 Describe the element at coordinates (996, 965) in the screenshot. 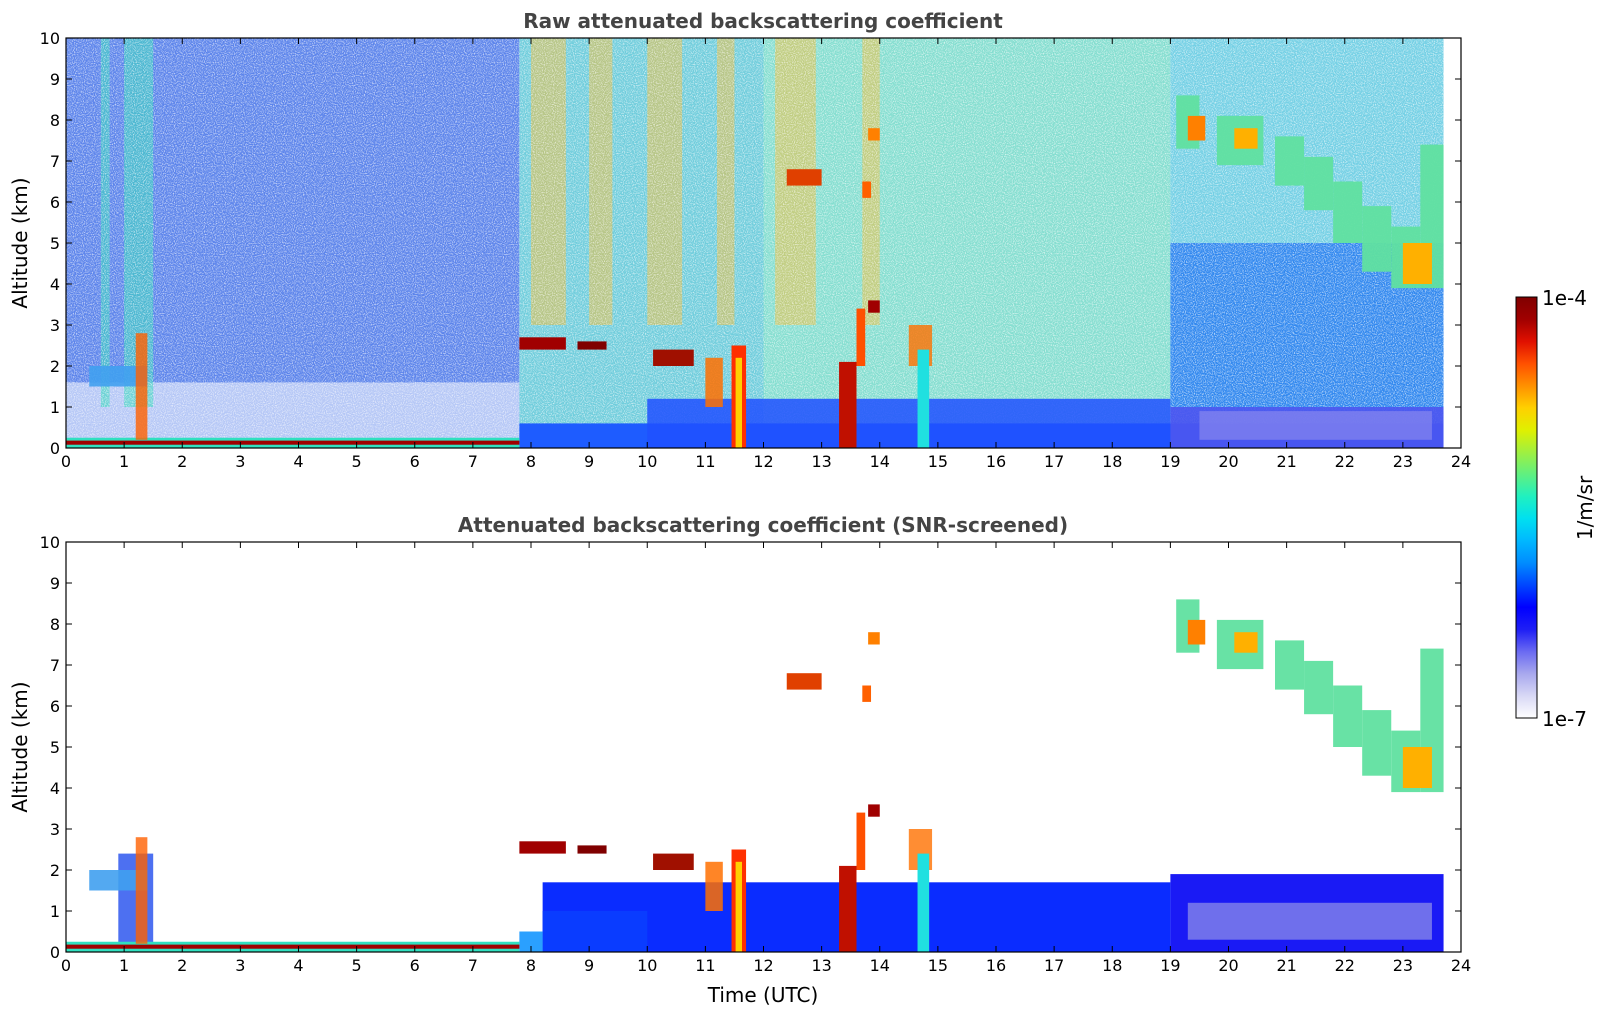

I see `x-tick-label: 16` at that location.